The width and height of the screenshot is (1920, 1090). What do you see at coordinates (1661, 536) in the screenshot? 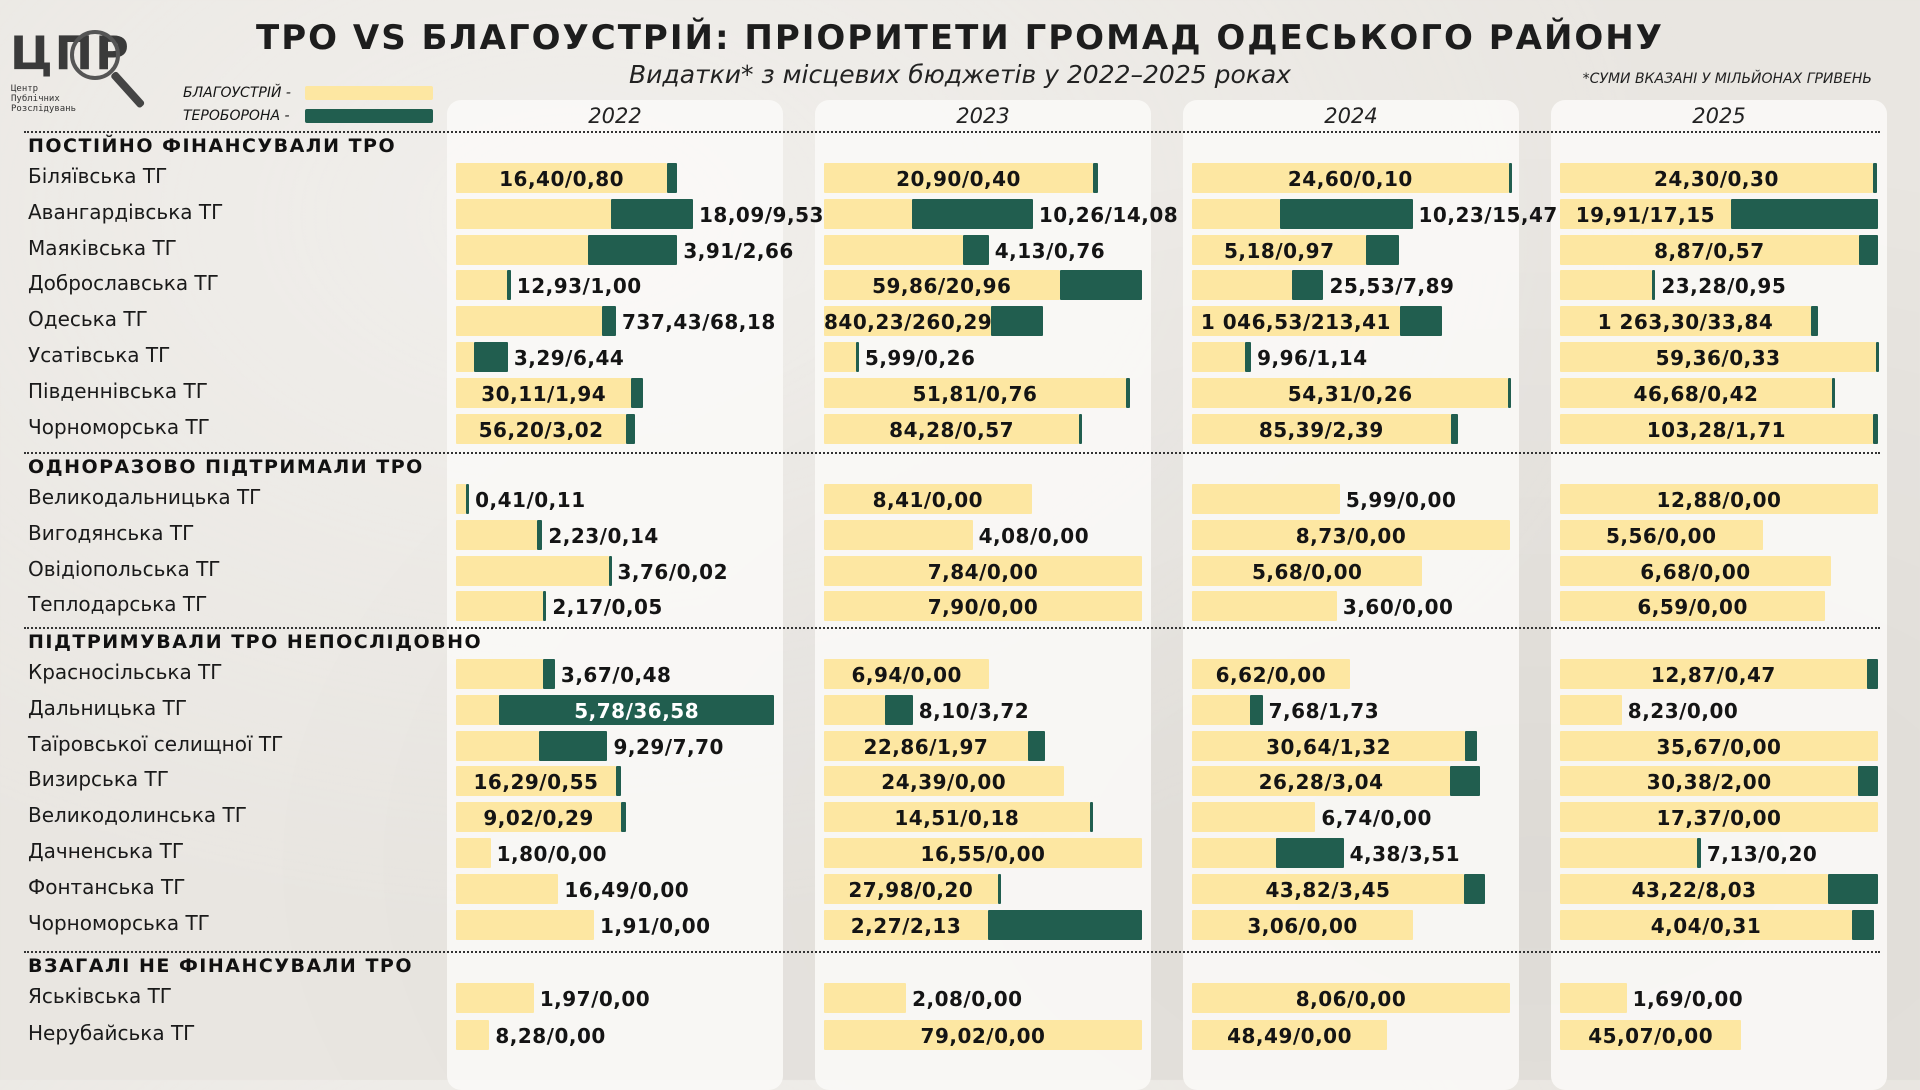
I see `data-label: 5,56/0,00` at bounding box center [1661, 536].